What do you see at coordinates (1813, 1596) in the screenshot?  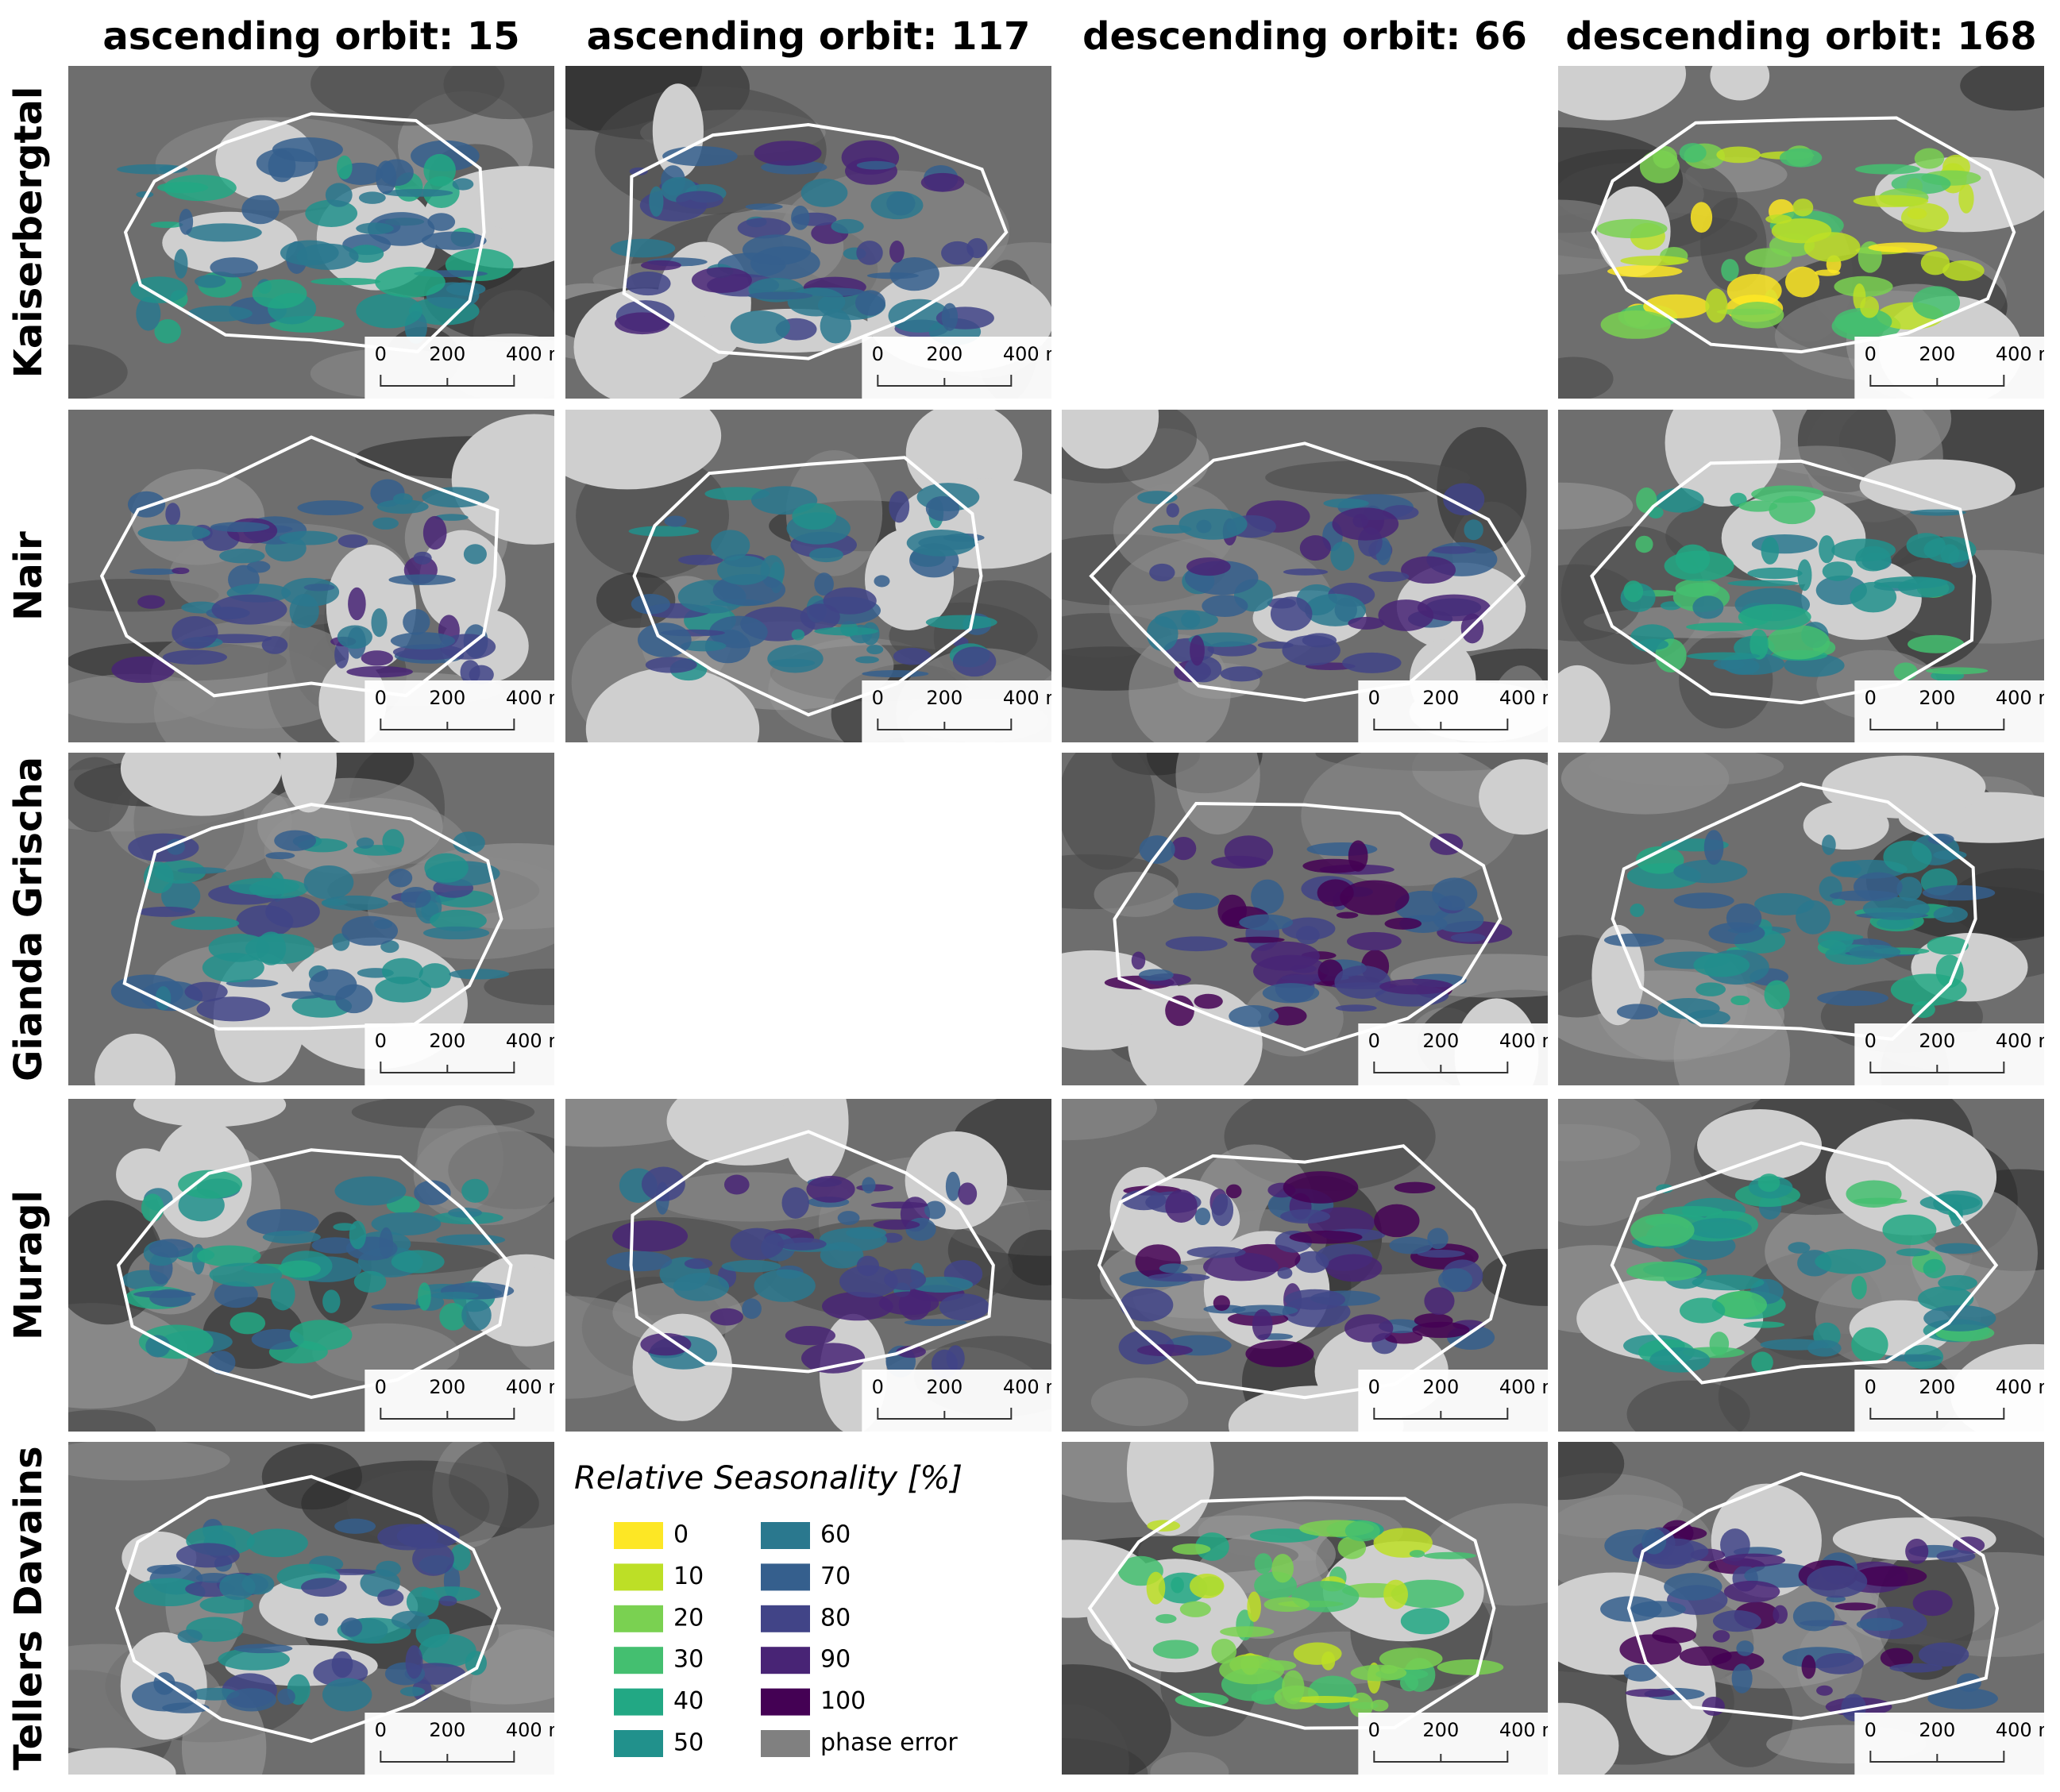 I see `outline` at bounding box center [1813, 1596].